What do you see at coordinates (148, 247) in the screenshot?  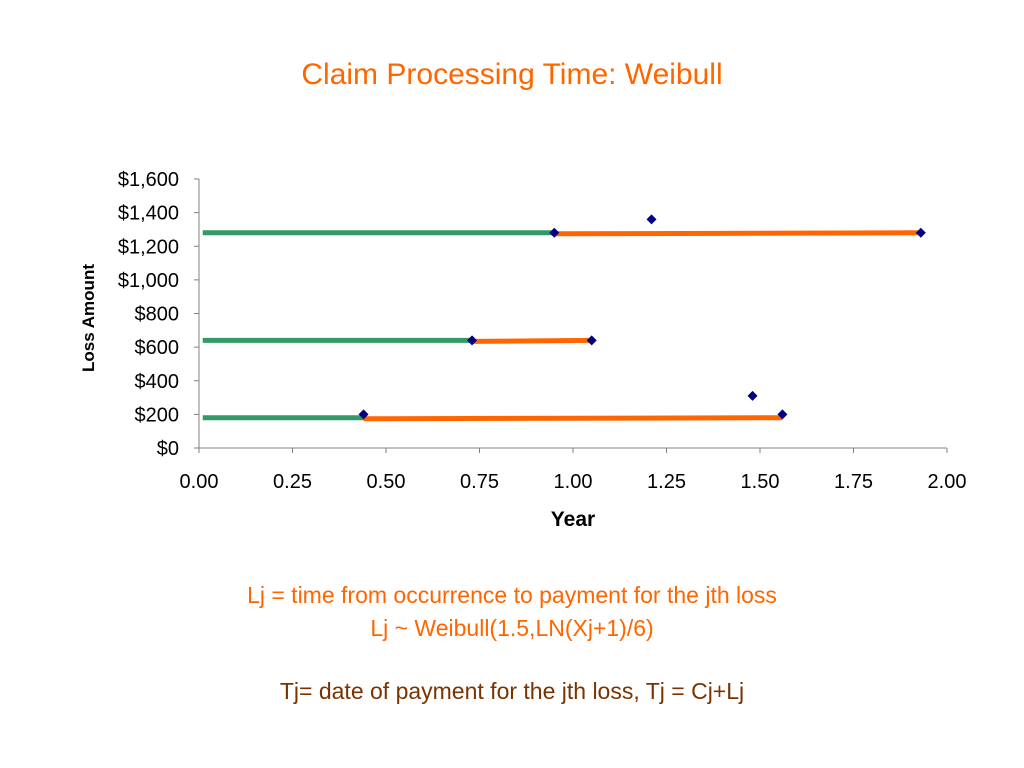 I see `y-tick-label: $1,200` at bounding box center [148, 247].